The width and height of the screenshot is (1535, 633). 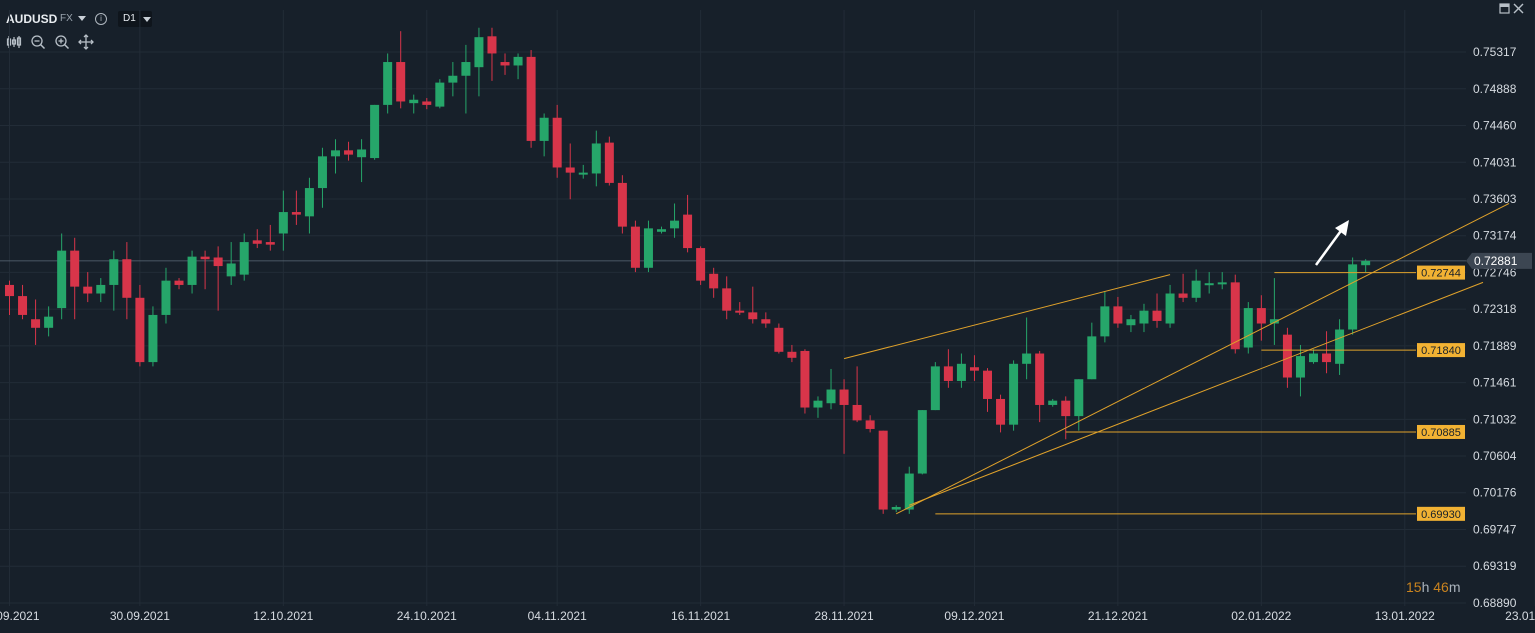 What do you see at coordinates (20, 616) in the screenshot?
I see `x-tick-label: 19.09.2021` at bounding box center [20, 616].